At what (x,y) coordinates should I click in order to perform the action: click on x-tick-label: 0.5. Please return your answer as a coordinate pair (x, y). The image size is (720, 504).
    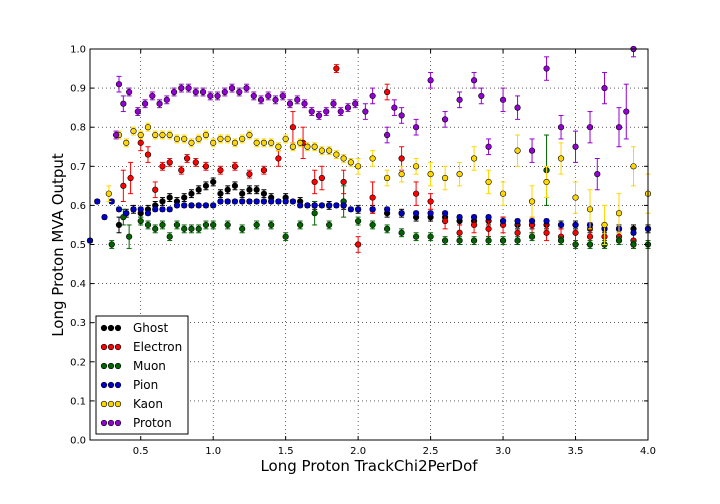
    Looking at the image, I should click on (141, 451).